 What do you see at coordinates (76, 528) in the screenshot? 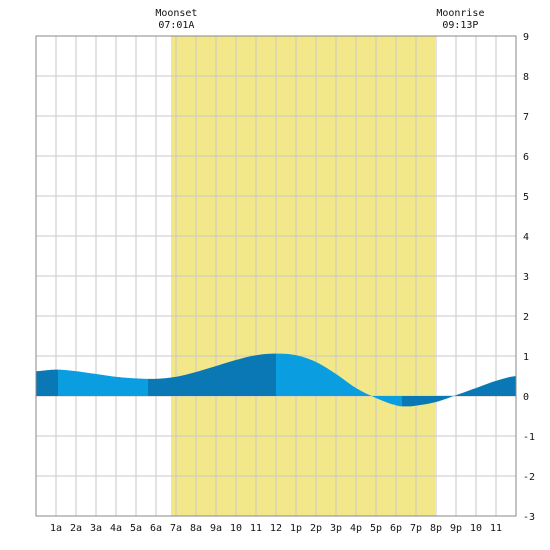
I see `x-tick-label: 2a` at bounding box center [76, 528].